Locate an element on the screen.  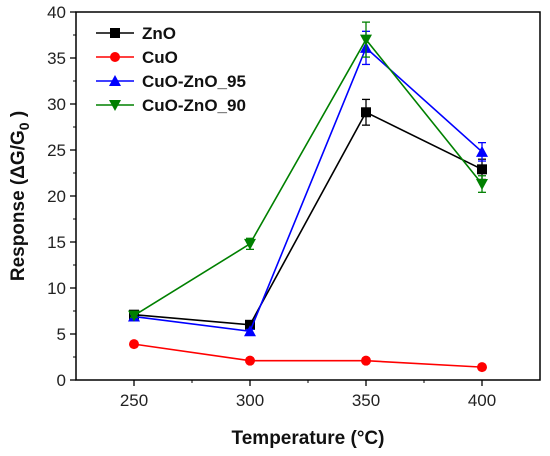
series-line is located at coordinates (308, 355).